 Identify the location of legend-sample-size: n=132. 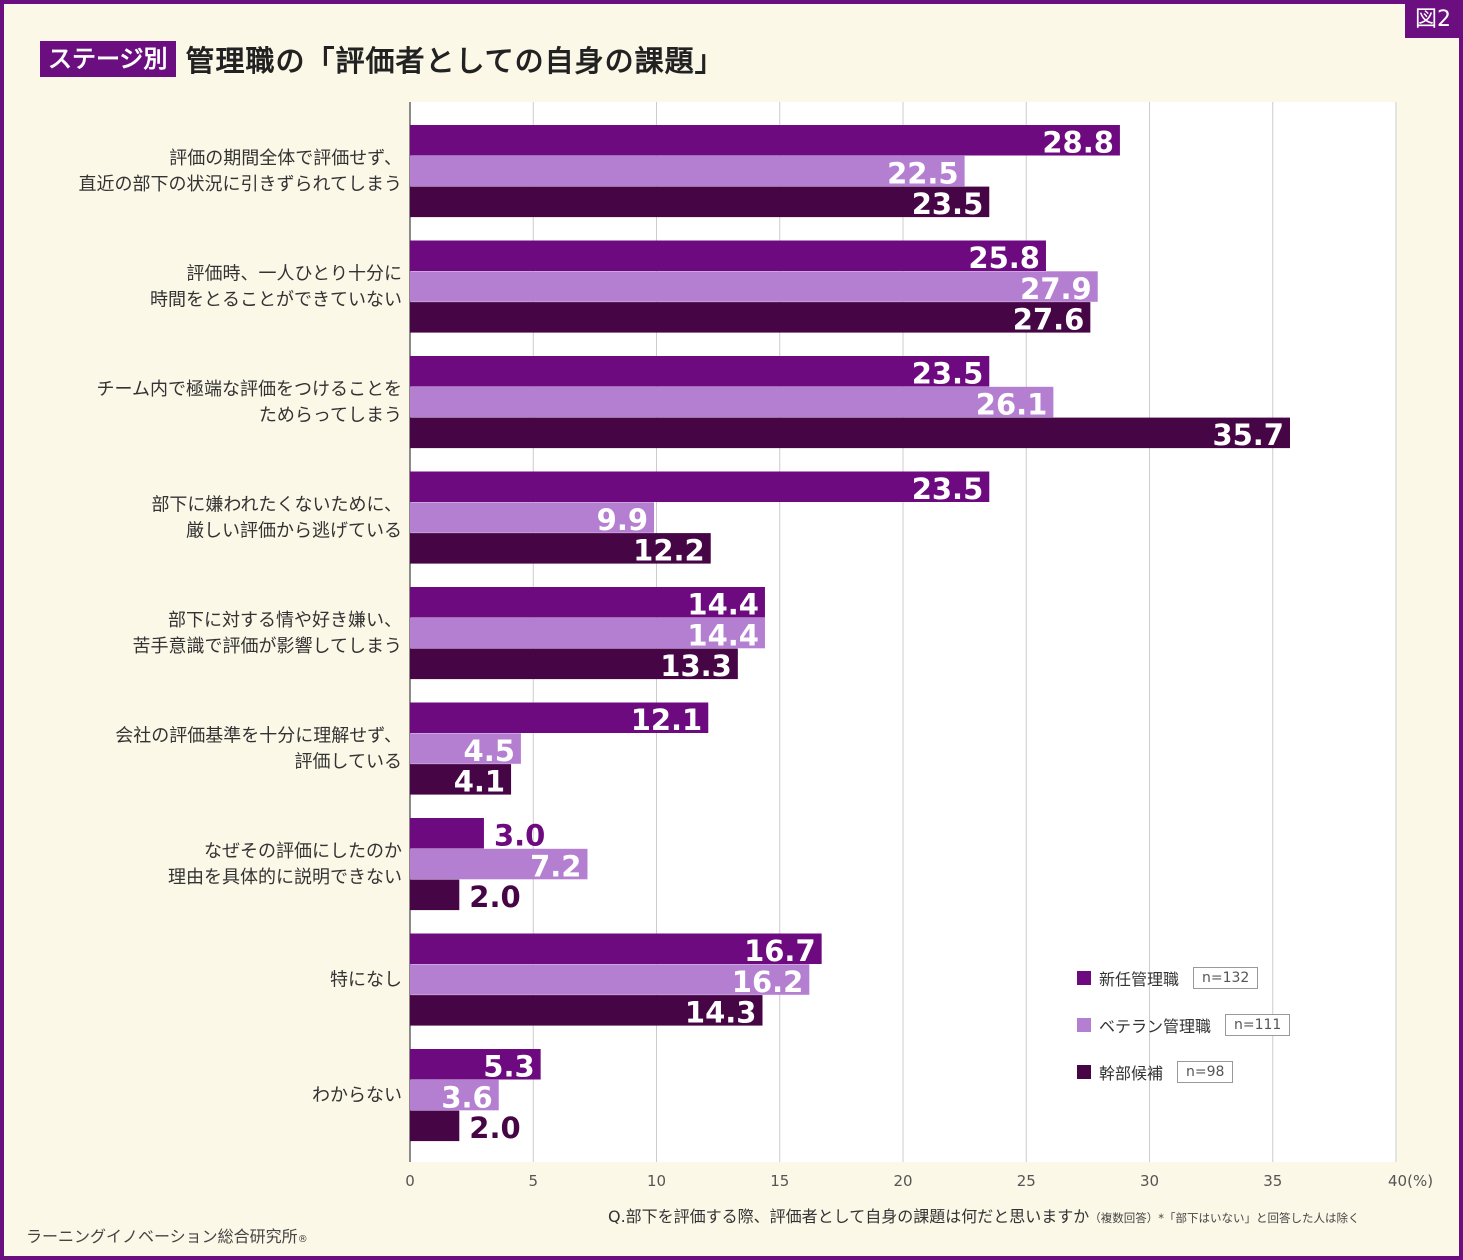
(1226, 978).